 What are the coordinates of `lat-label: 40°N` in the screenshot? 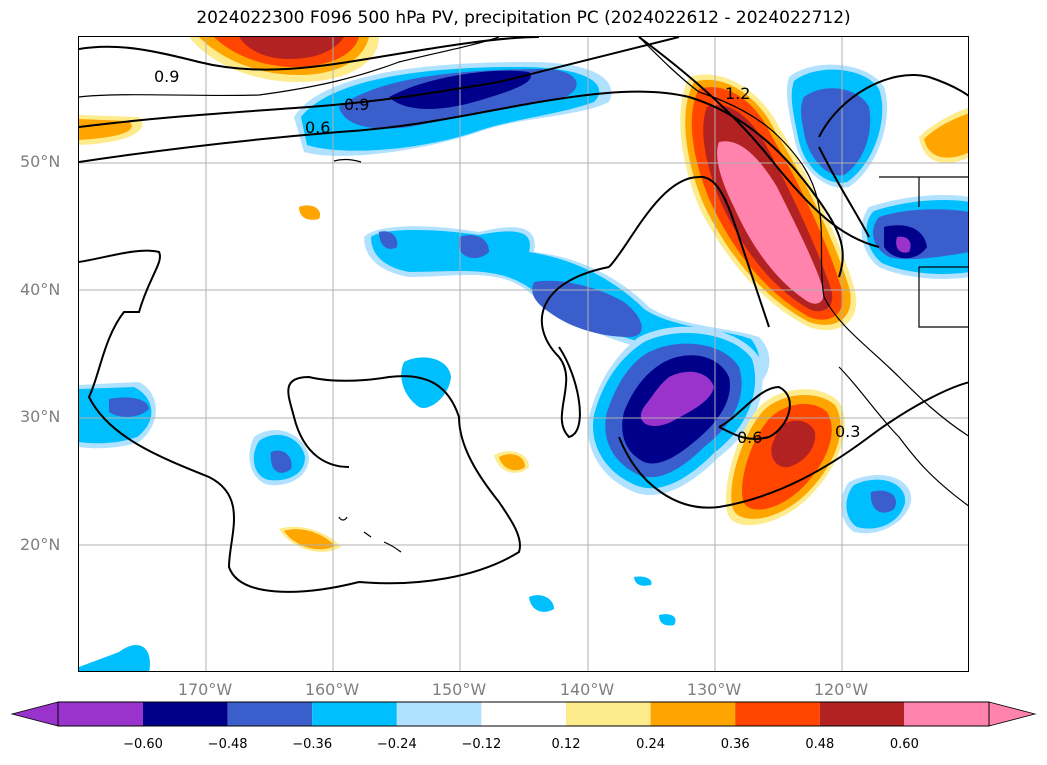 It's located at (40, 289).